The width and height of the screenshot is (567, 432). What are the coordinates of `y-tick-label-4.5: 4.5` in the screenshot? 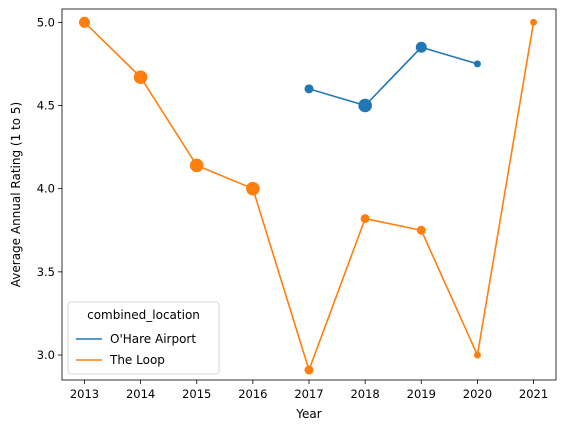 It's located at (46, 105).